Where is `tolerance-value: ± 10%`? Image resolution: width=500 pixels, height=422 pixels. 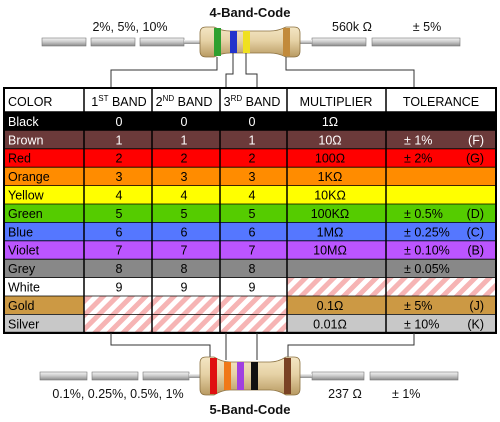 tolerance-value: ± 10% is located at coordinates (421, 324).